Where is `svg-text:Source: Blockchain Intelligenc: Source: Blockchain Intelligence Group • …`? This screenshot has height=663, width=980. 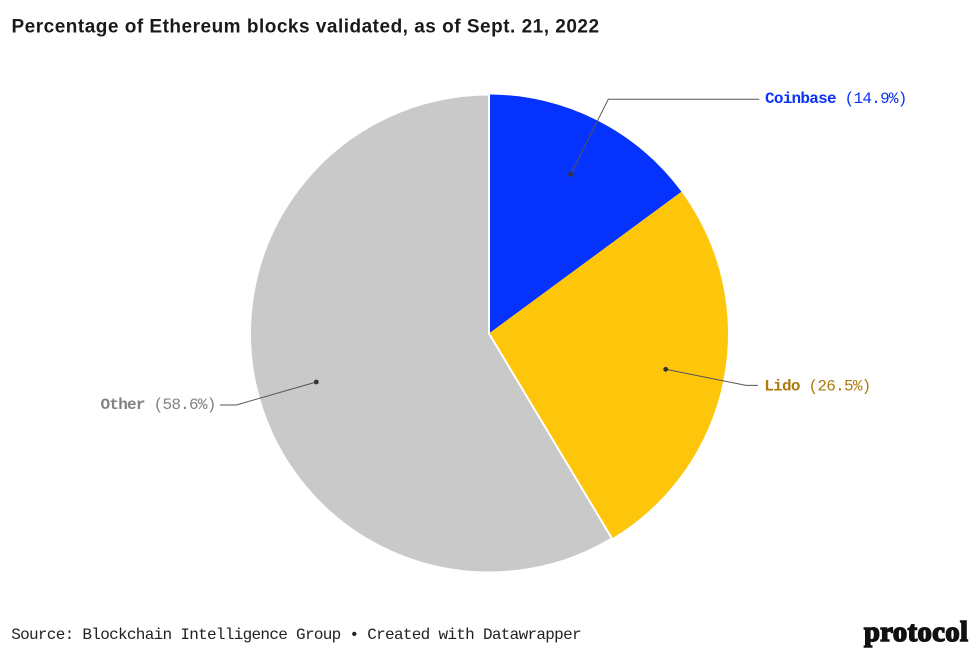
svg-text:Source: Blockchain Intelligenc: Source: Blockchain Intelligence Group • … is located at coordinates (296, 635).